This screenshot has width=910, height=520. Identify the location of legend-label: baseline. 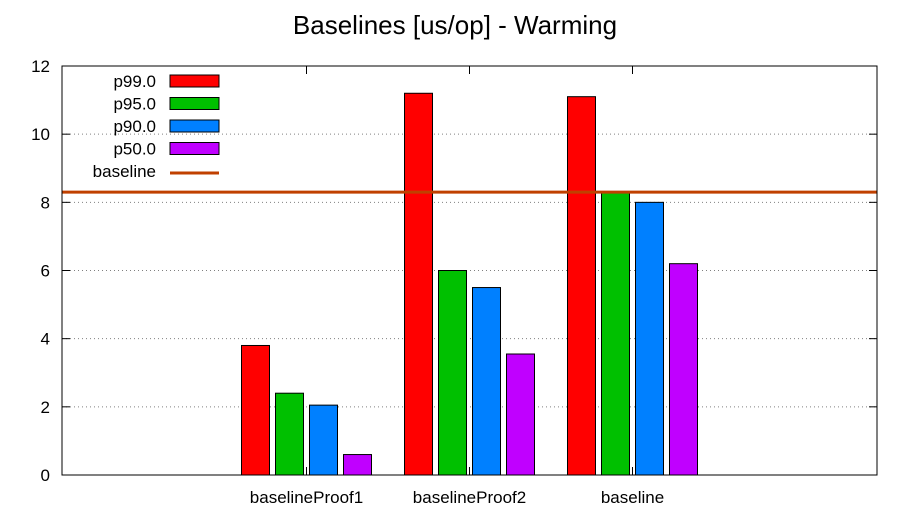
(124, 171).